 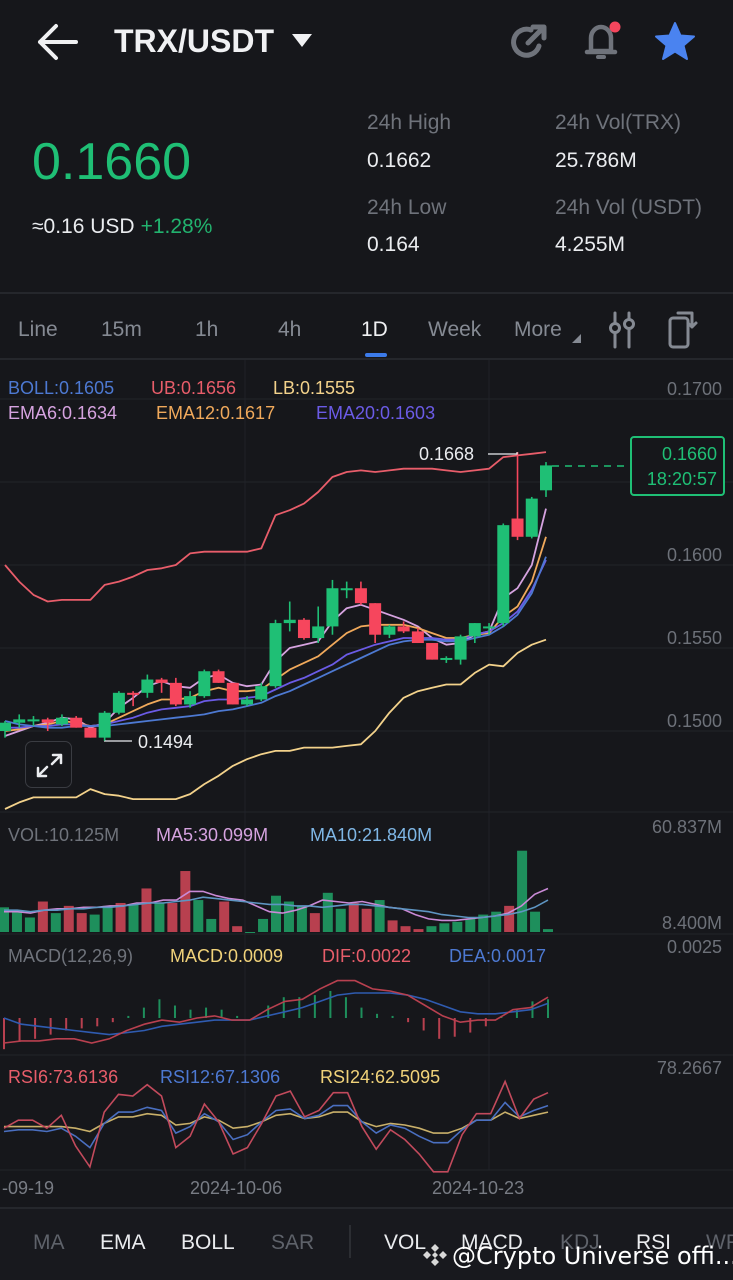 I want to click on date-label: 2024-10-23, so click(x=478, y=1188).